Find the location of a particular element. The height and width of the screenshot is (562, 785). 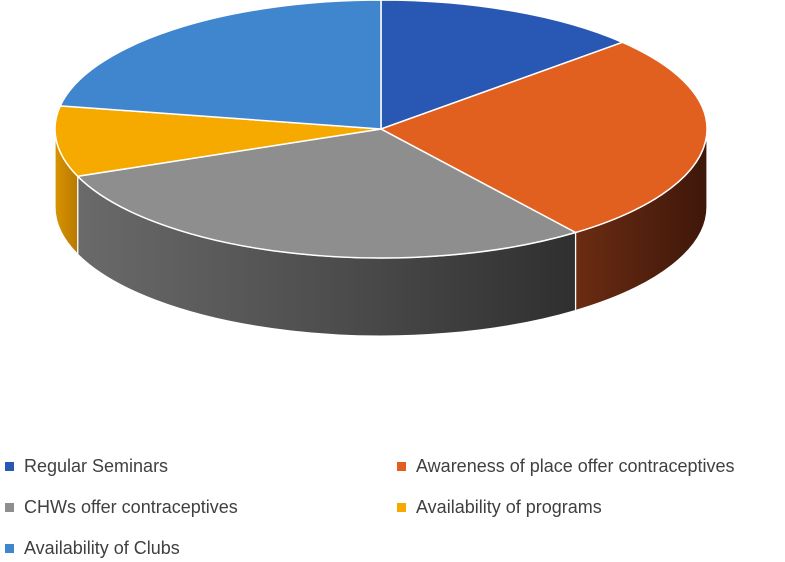

legend-label-chws: CHWs offer contraceptives is located at coordinates (131, 507).